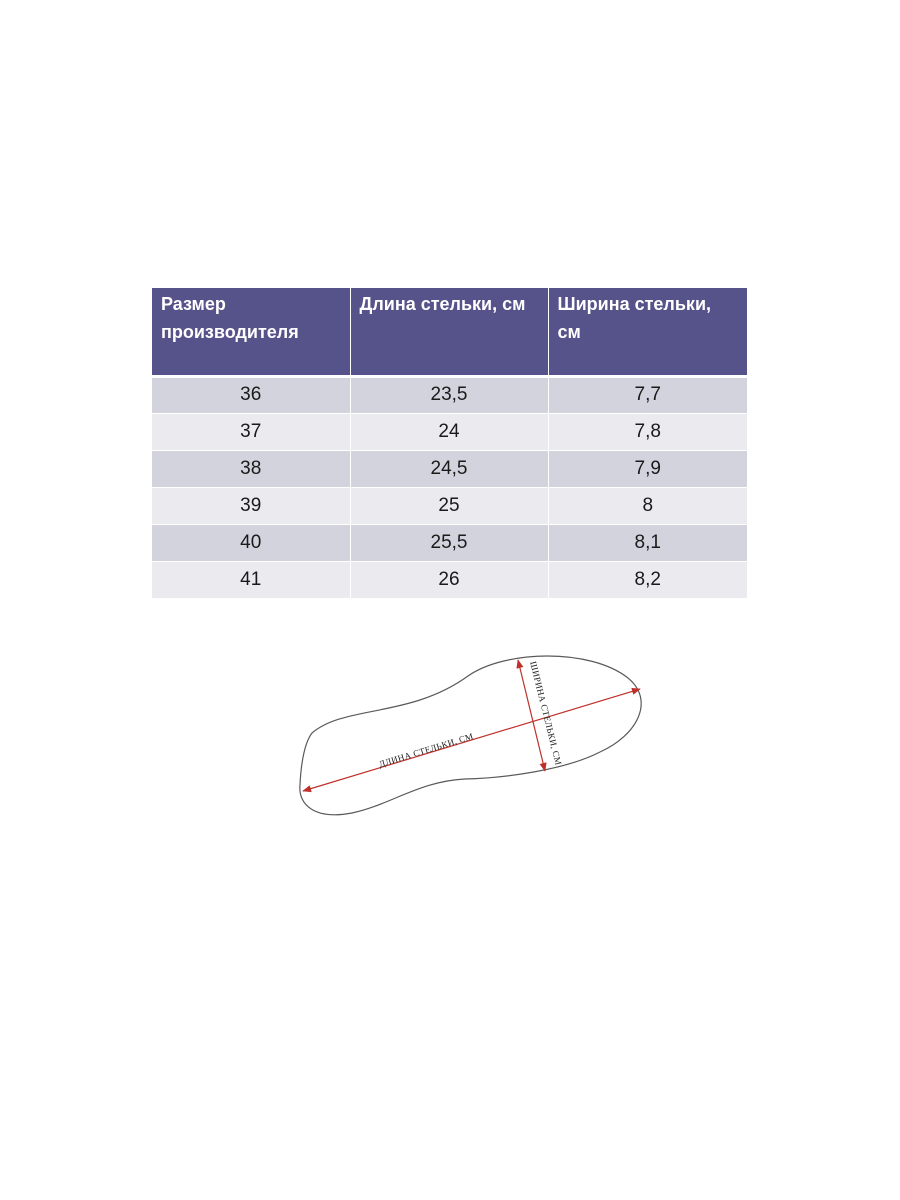  What do you see at coordinates (251, 543) in the screenshot?
I see `cell-size: 40` at bounding box center [251, 543].